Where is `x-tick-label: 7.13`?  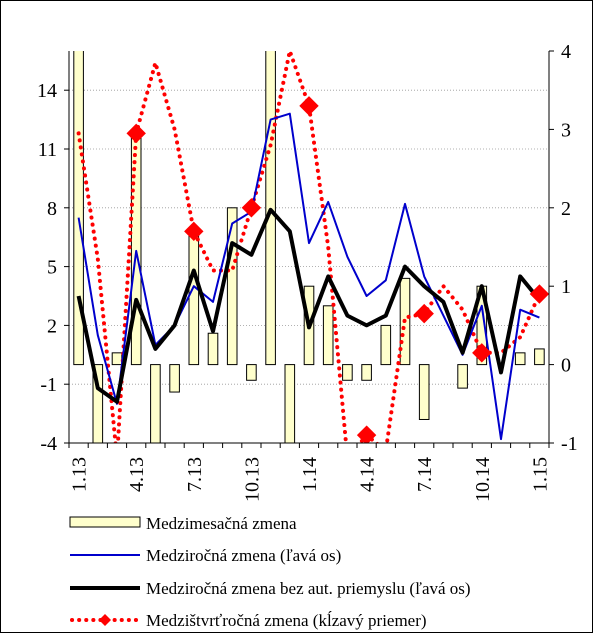
x-tick-label: 7.13 is located at coordinates (195, 474).